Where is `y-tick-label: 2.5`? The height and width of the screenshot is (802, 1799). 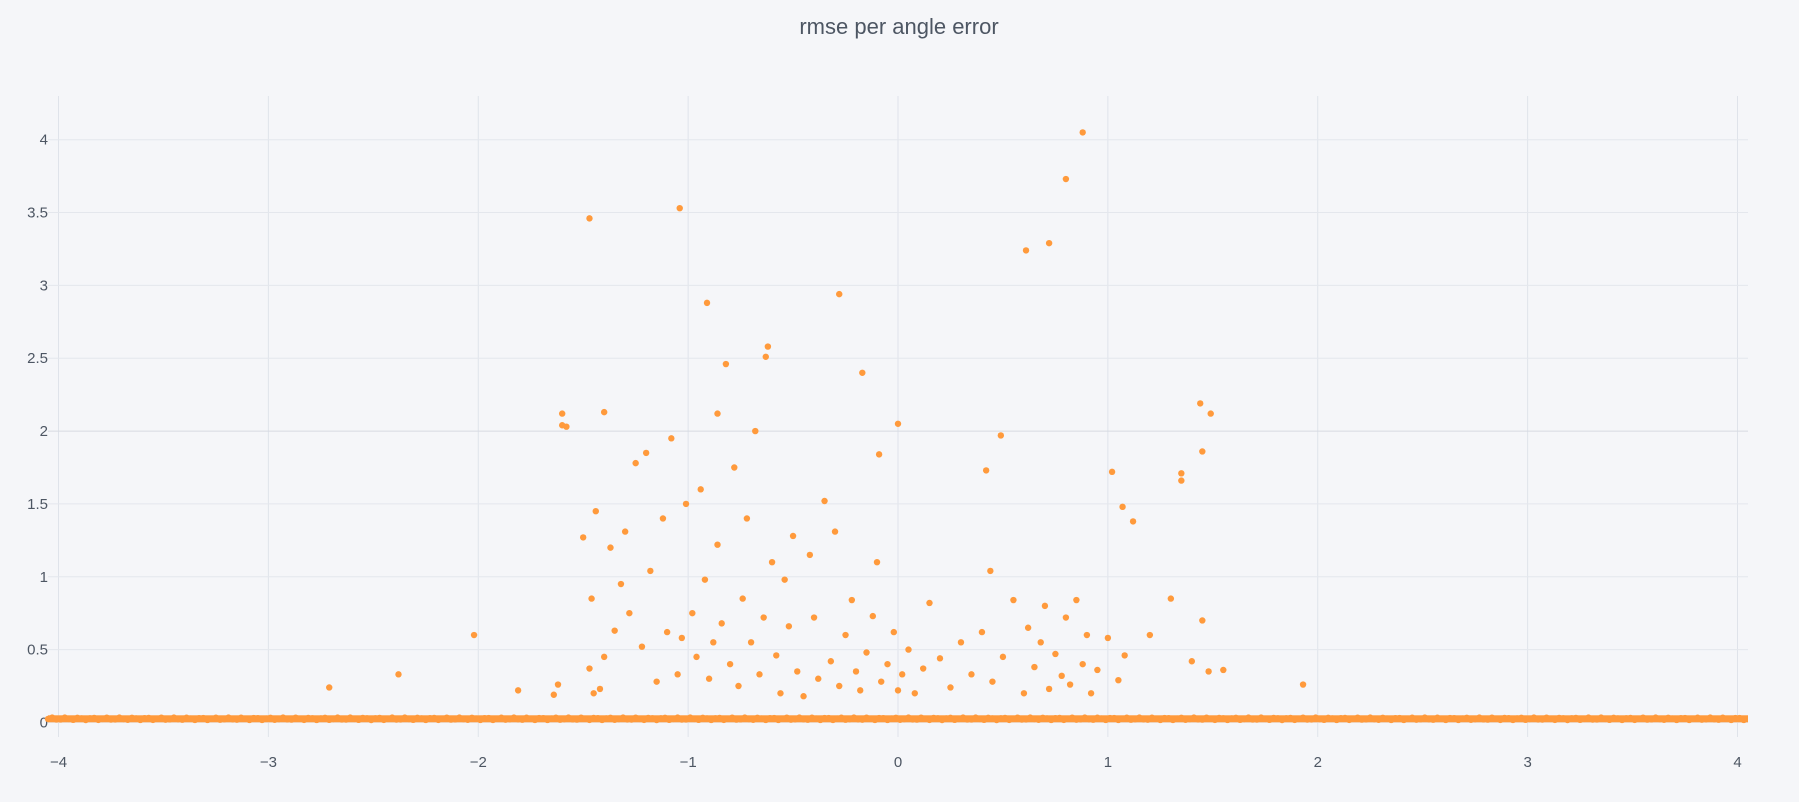
y-tick-label: 2.5 is located at coordinates (37, 358).